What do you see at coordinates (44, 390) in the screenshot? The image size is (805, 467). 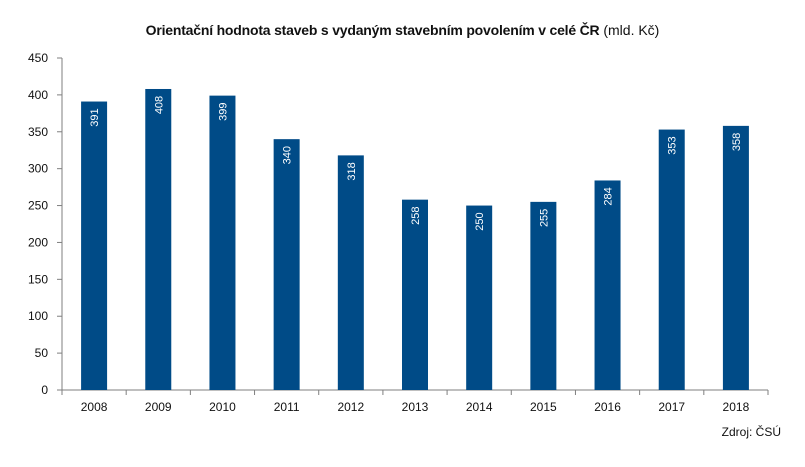 I see `y-tick-label: 0` at bounding box center [44, 390].